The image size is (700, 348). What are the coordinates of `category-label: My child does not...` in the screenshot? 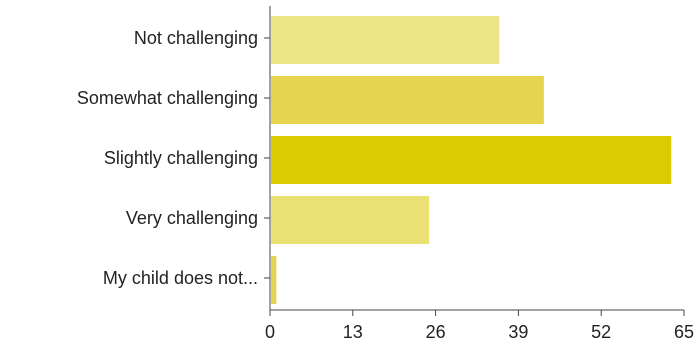 It's located at (180, 278).